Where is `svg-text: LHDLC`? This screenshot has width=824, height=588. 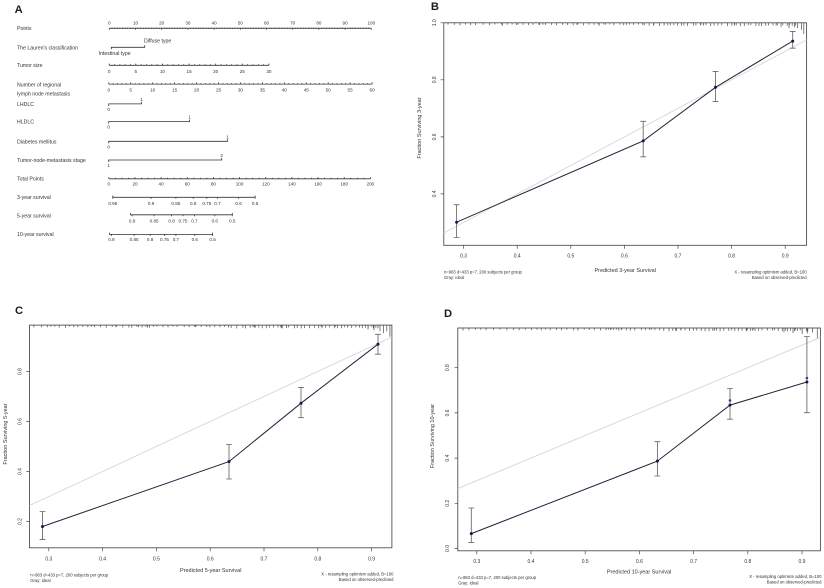
svg-text: LHDLC is located at coordinates (25, 105).